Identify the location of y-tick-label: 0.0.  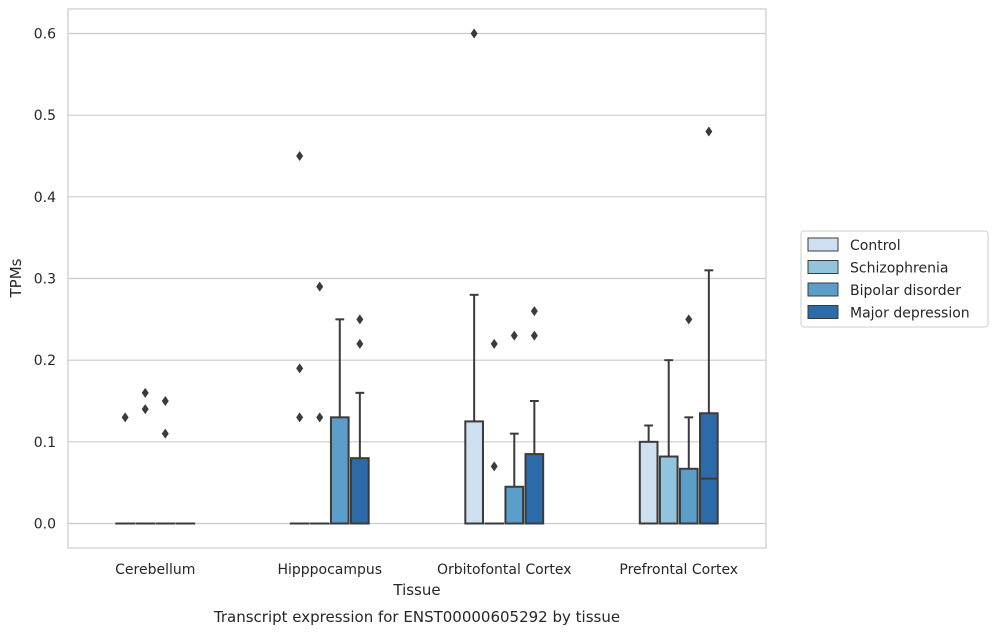
(45, 525).